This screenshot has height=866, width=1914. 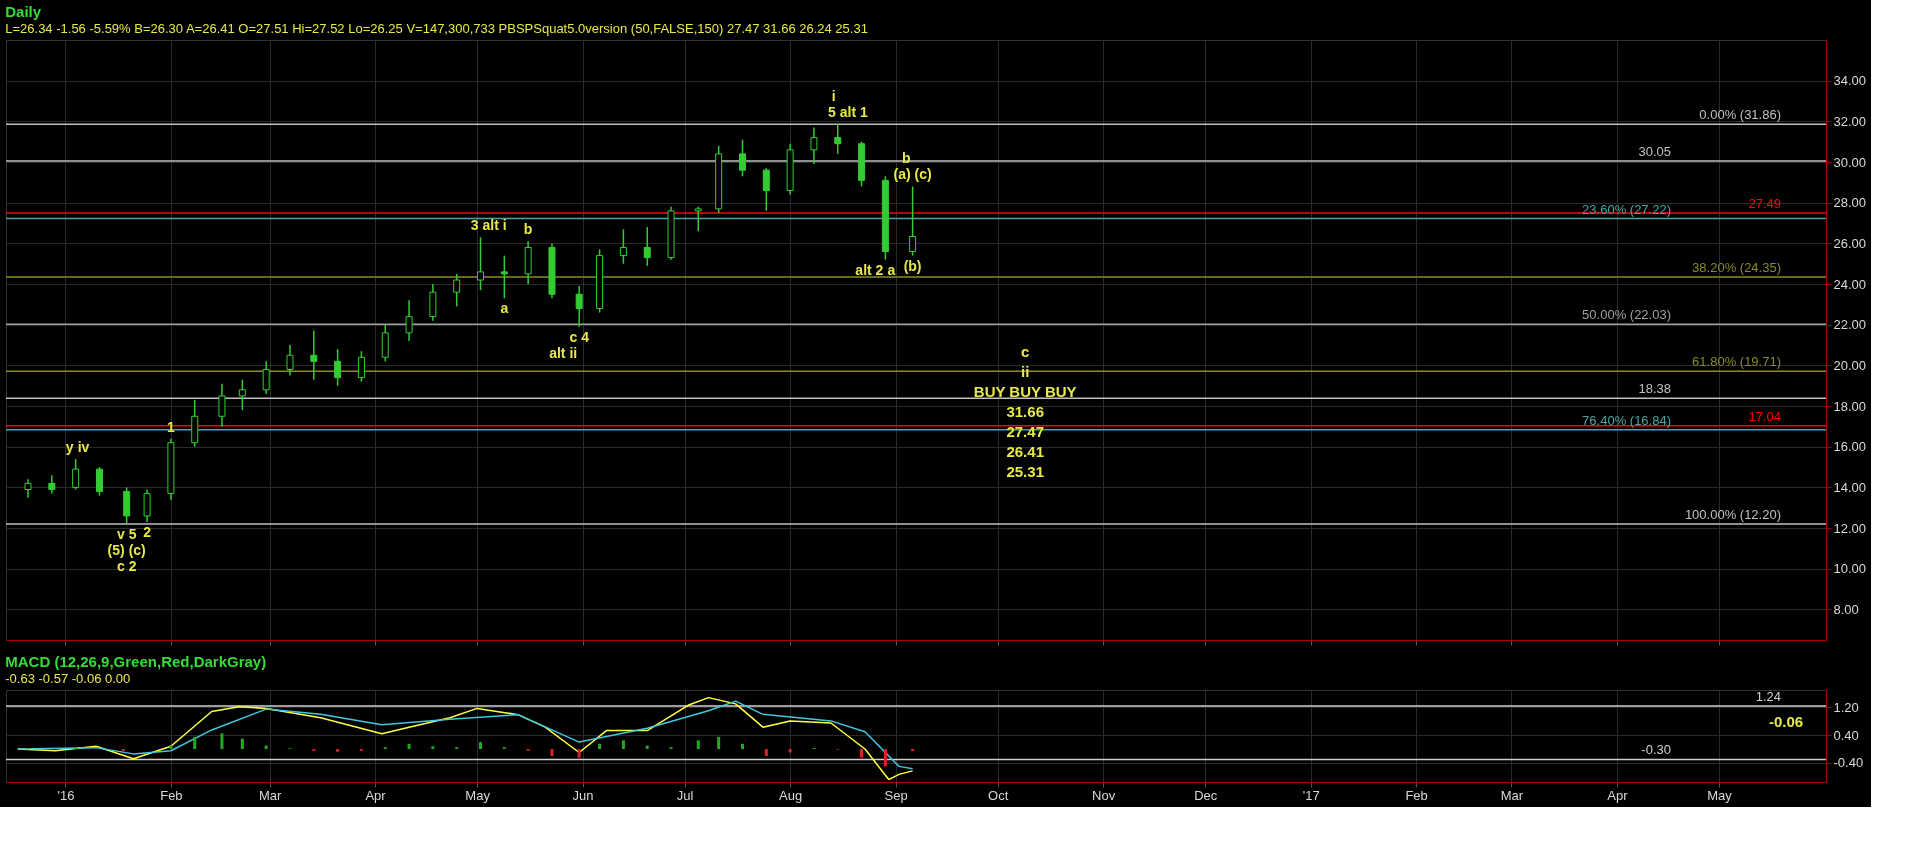 I want to click on line-series, so click(x=465, y=735).